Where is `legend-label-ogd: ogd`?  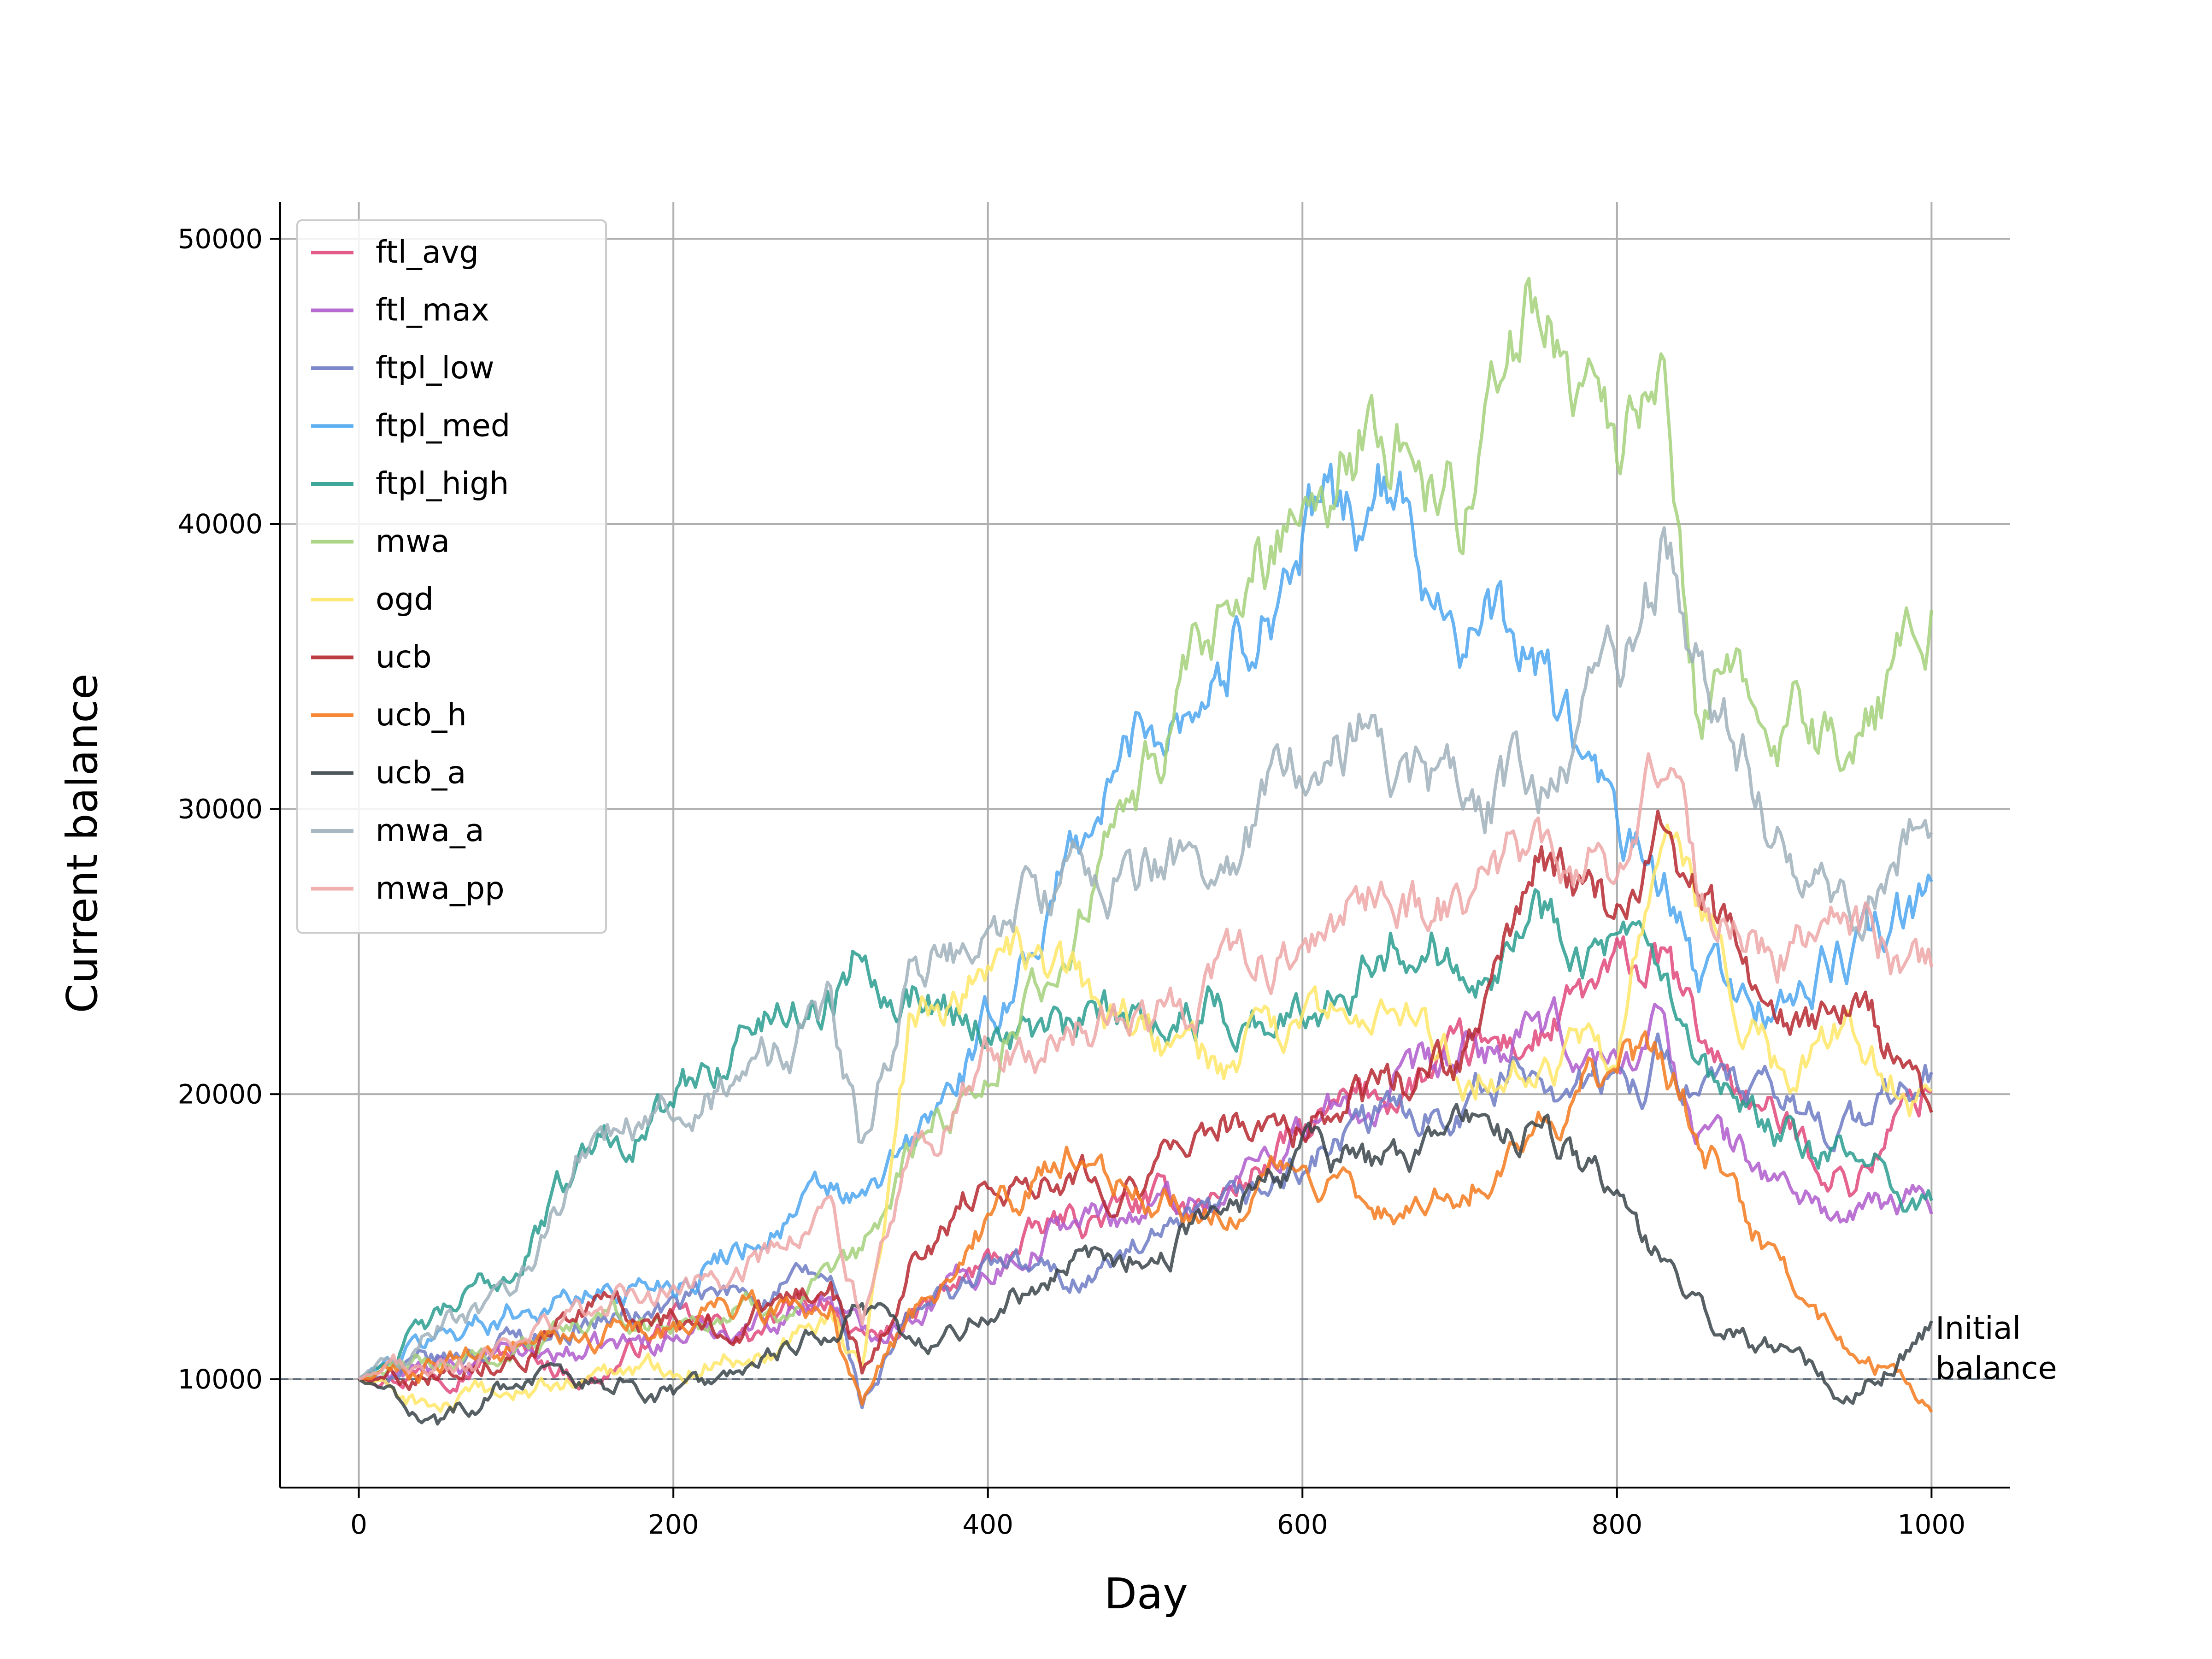
legend-label-ogd: ogd is located at coordinates (405, 599).